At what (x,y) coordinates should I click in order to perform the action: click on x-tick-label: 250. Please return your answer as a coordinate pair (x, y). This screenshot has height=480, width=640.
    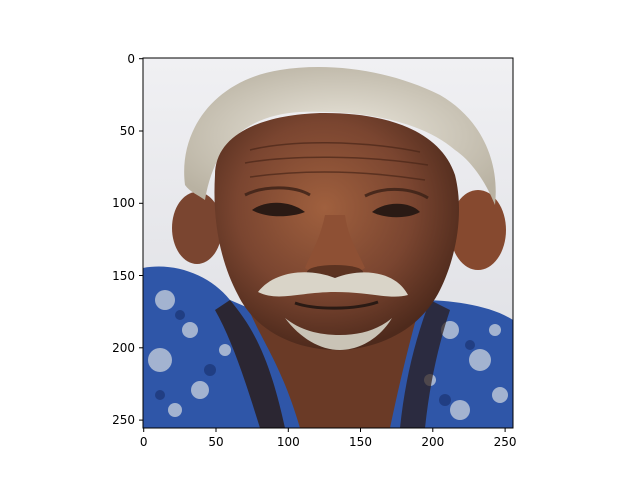
    Looking at the image, I should click on (505, 442).